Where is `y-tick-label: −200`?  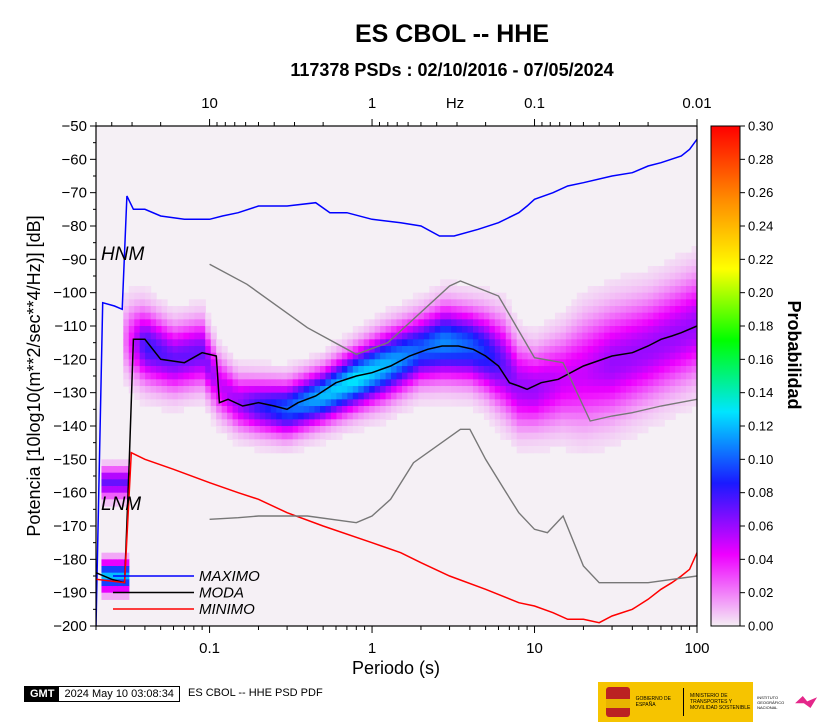
y-tick-label: −200 is located at coordinates (70, 626).